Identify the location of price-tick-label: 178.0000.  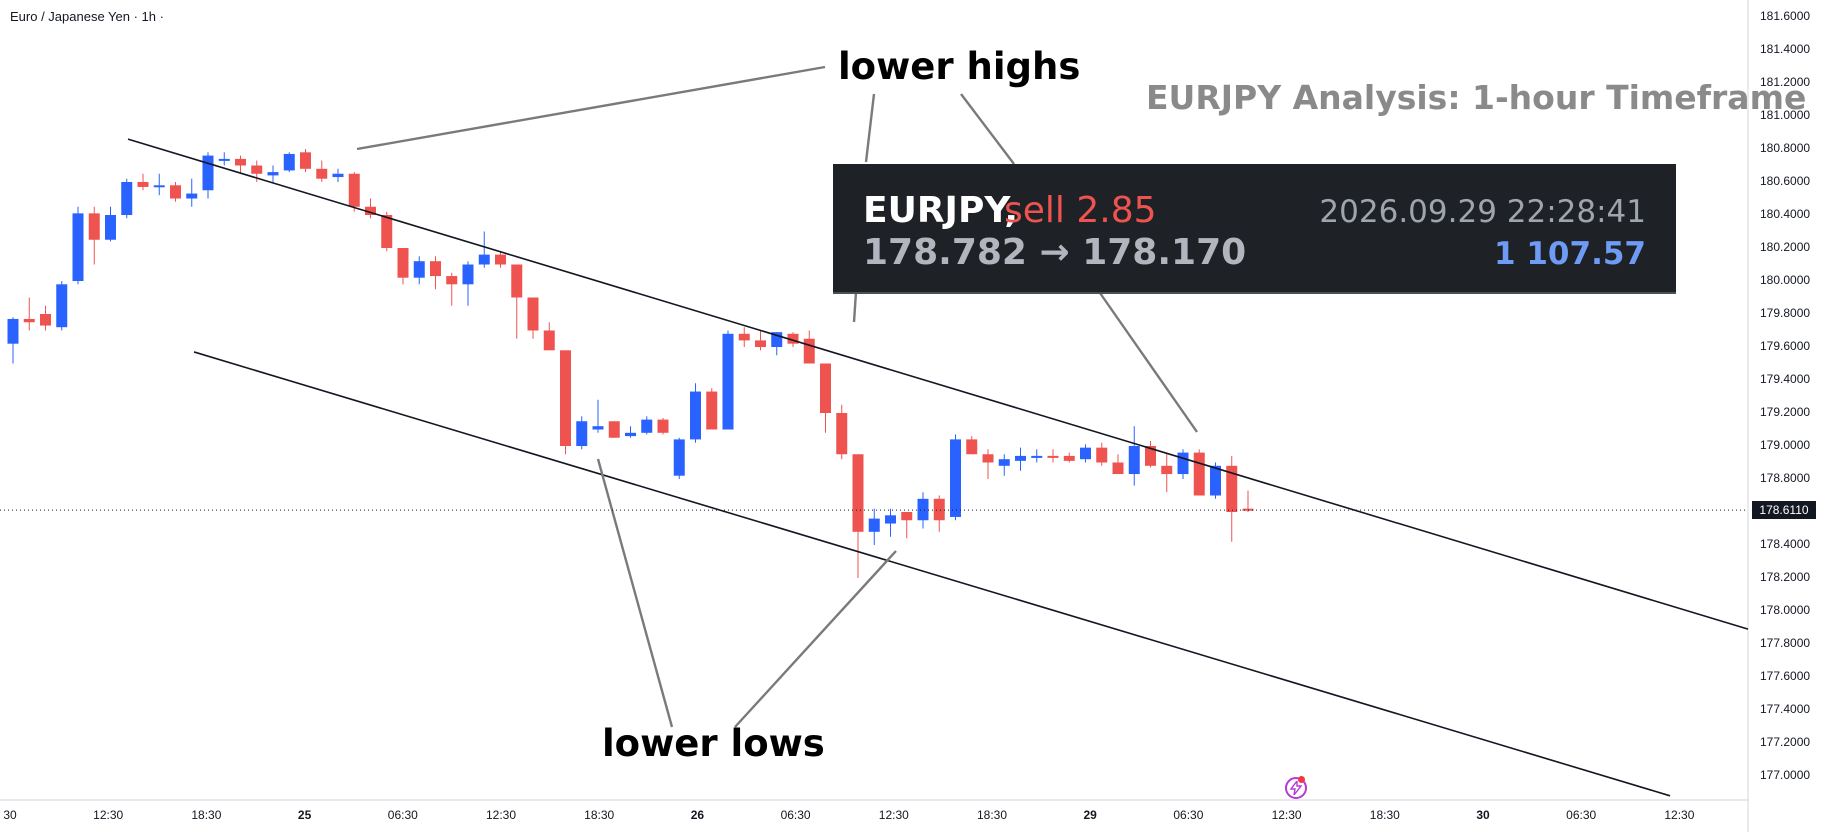
(1785, 610).